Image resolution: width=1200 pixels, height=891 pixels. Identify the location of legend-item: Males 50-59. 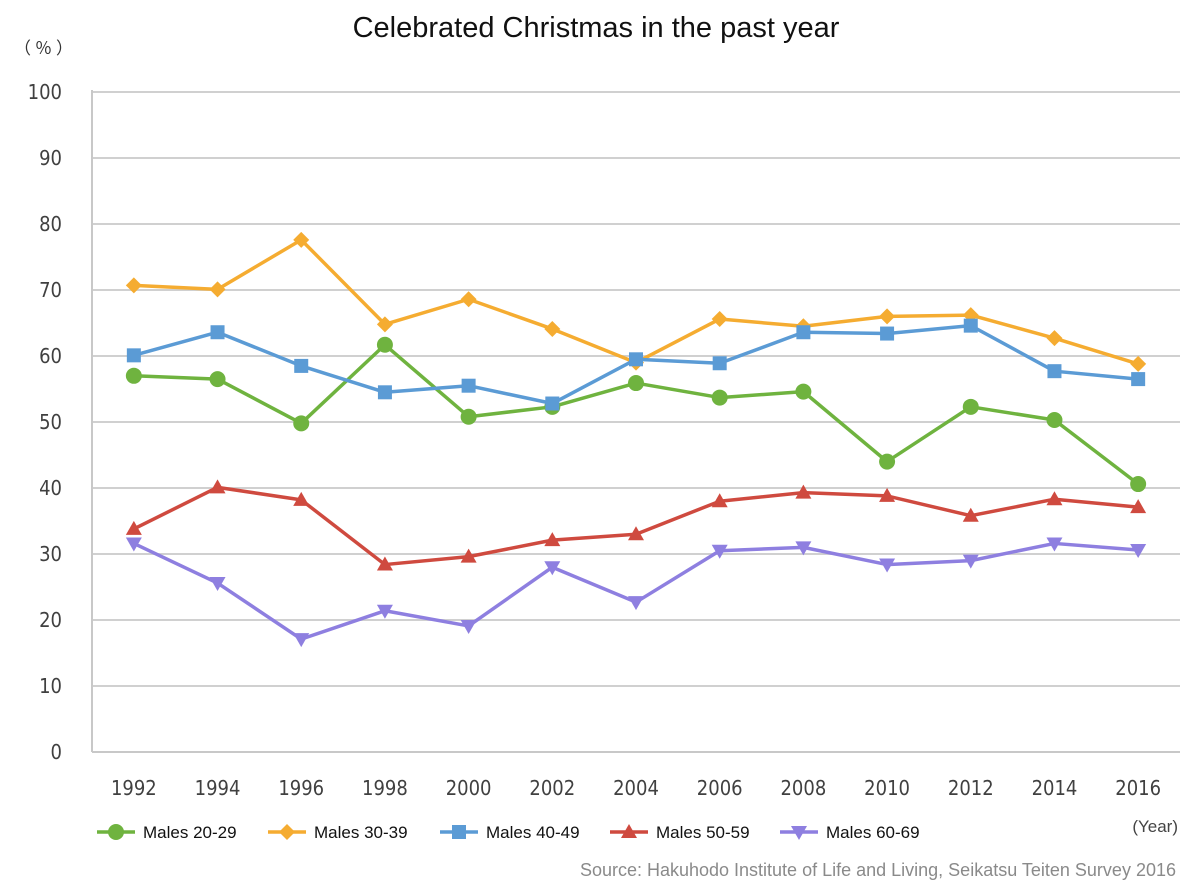
(680, 832).